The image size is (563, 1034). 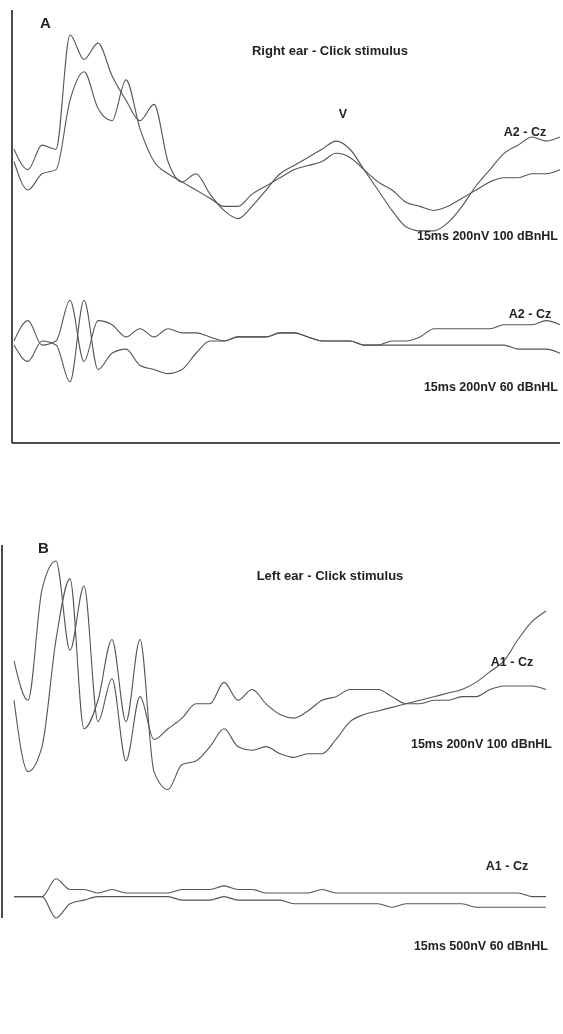 What do you see at coordinates (330, 50) in the screenshot?
I see `text: Right ear - Click stimulus` at bounding box center [330, 50].